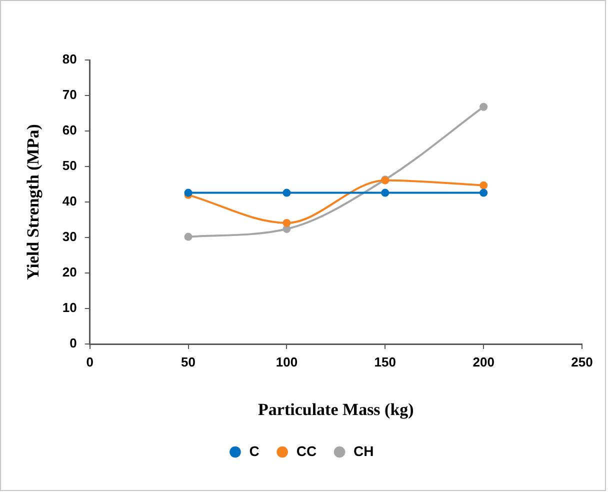 This screenshot has width=608, height=493. Describe the element at coordinates (385, 362) in the screenshot. I see `x-tick-label: 150` at that location.